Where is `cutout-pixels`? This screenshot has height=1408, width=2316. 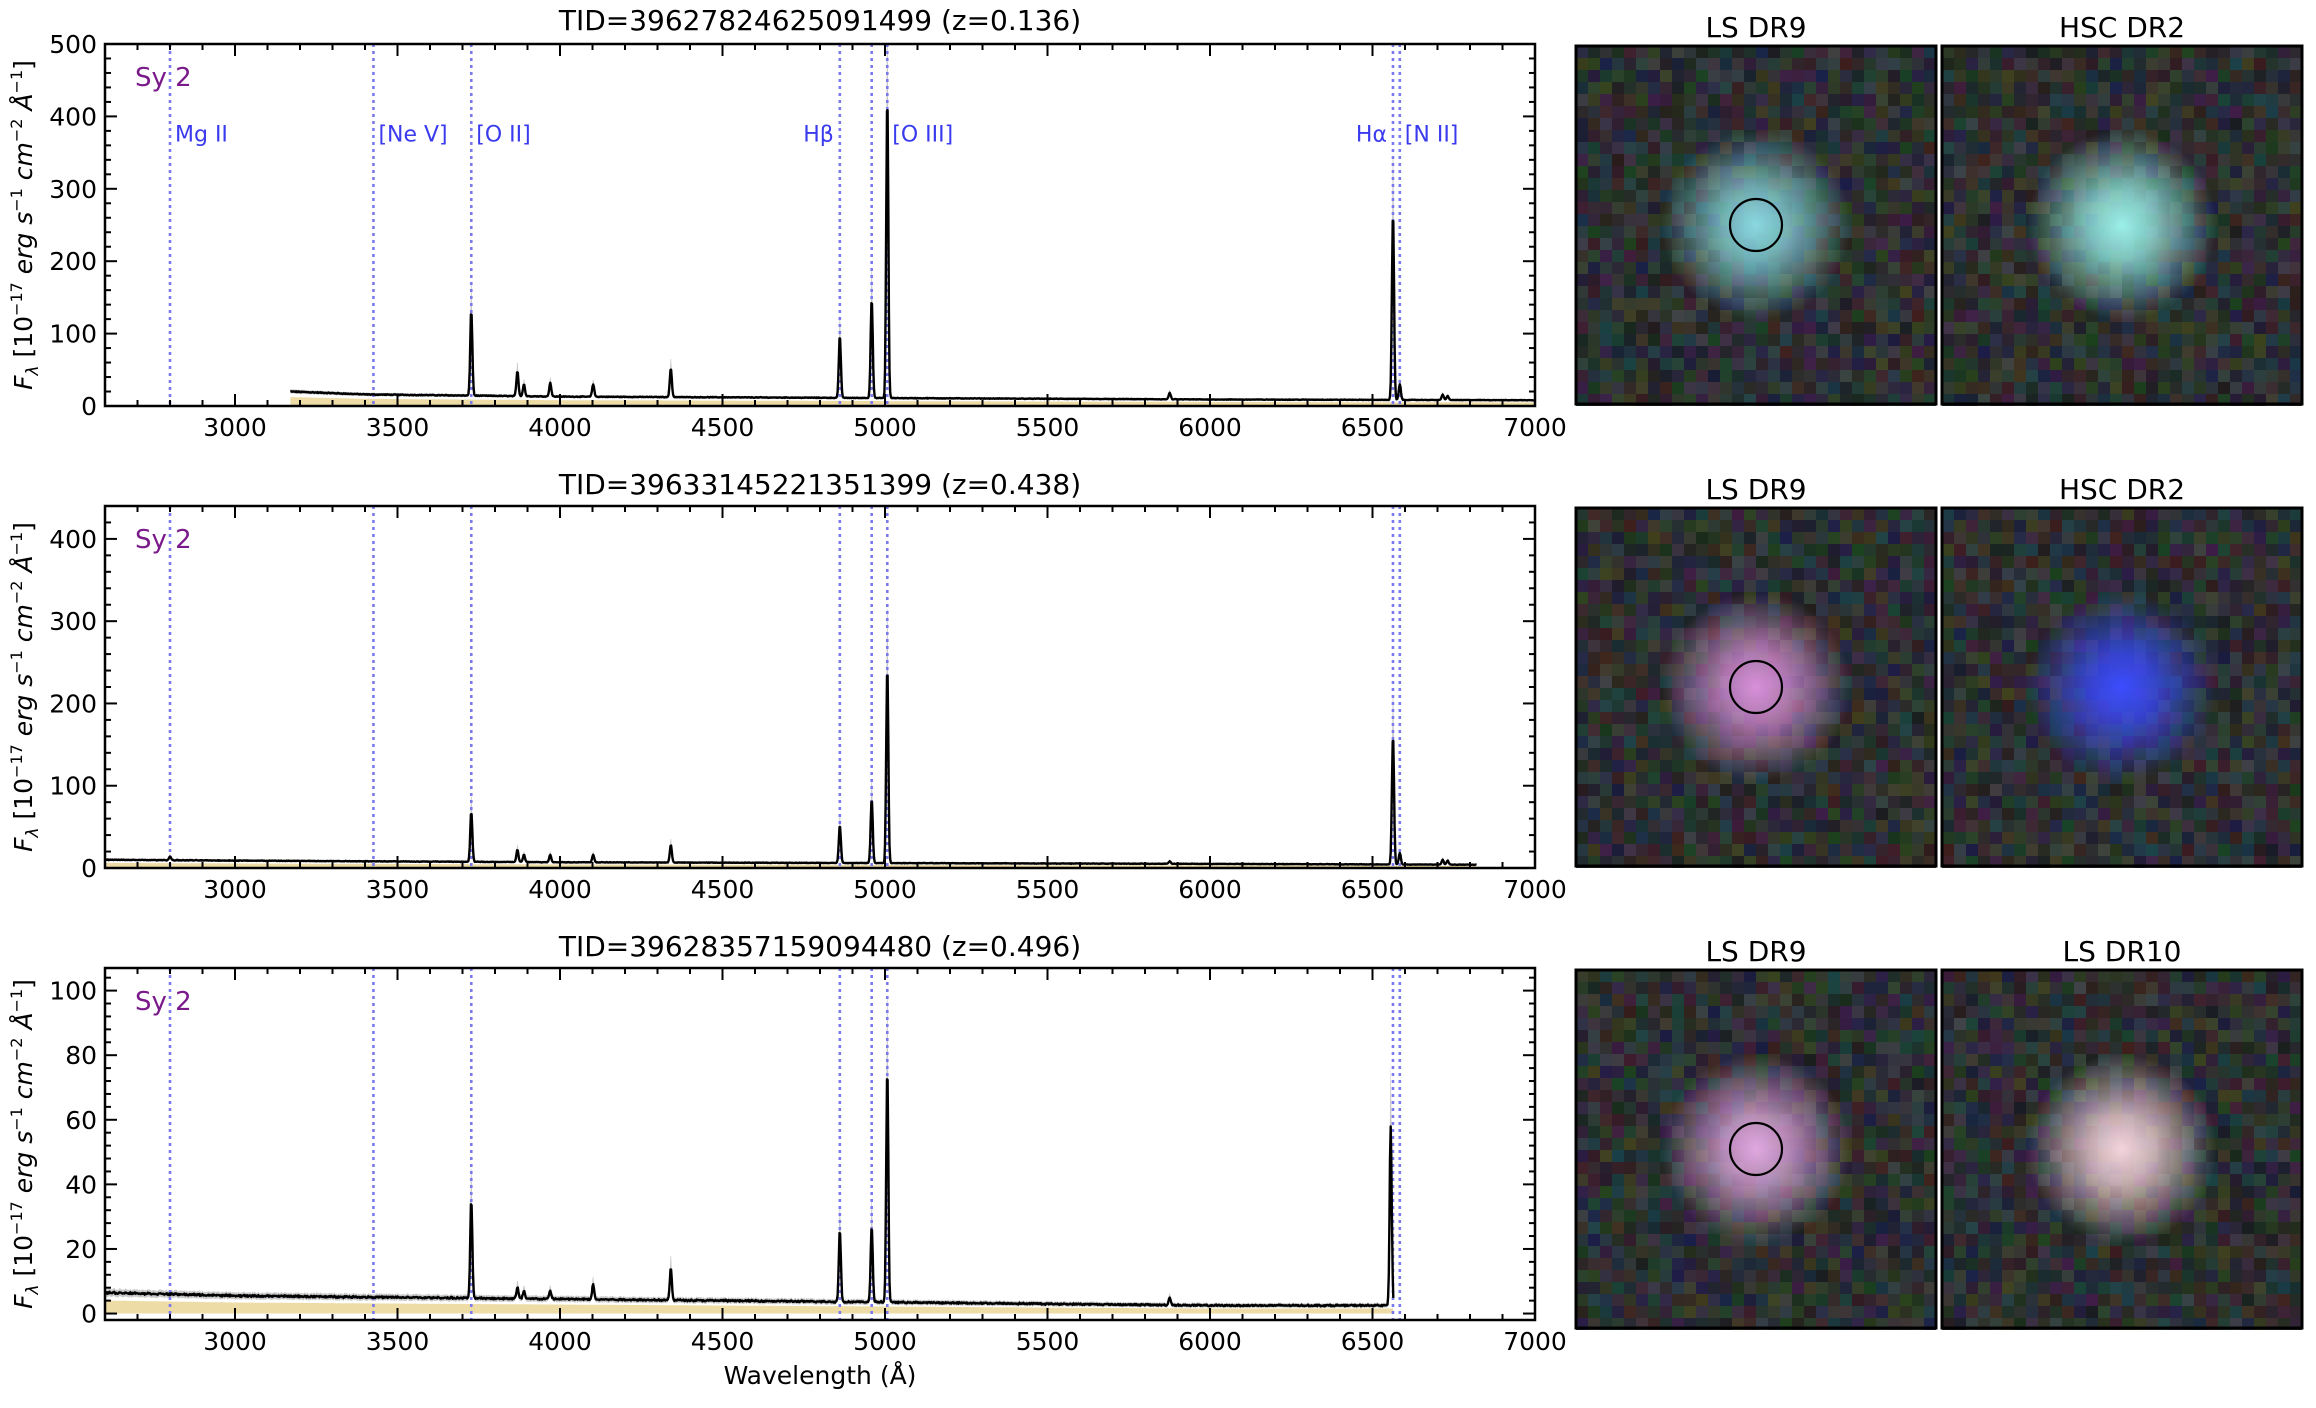
cutout-pixels is located at coordinates (2122, 226).